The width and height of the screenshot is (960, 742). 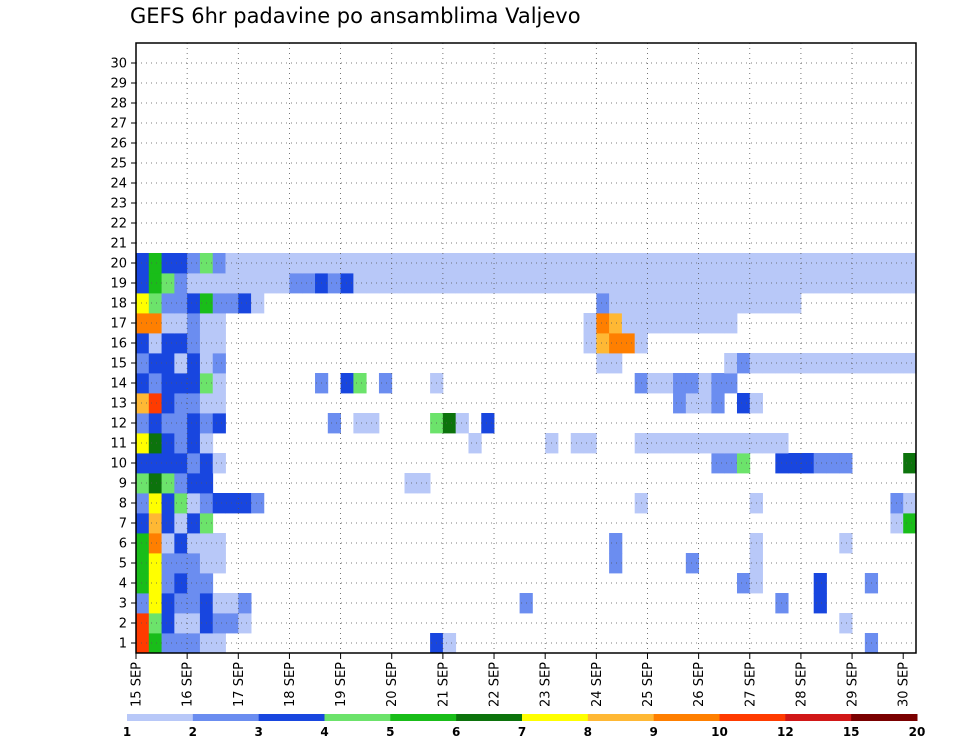 I want to click on x-tick-label: 16 SEP, so click(x=188, y=684).